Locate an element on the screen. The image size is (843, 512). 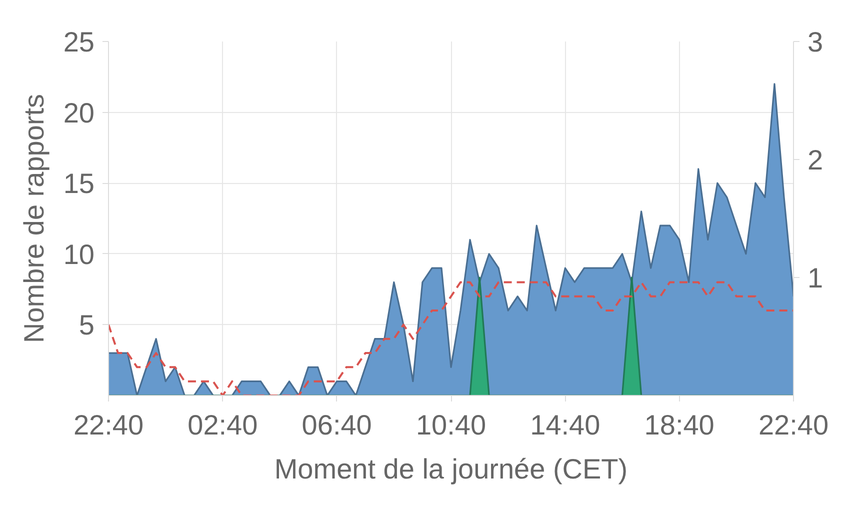
x-tick-label: 14:40 is located at coordinates (565, 425).